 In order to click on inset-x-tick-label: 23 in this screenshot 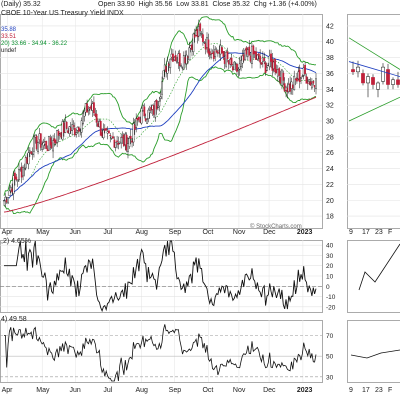, I will do `click(379, 232)`.